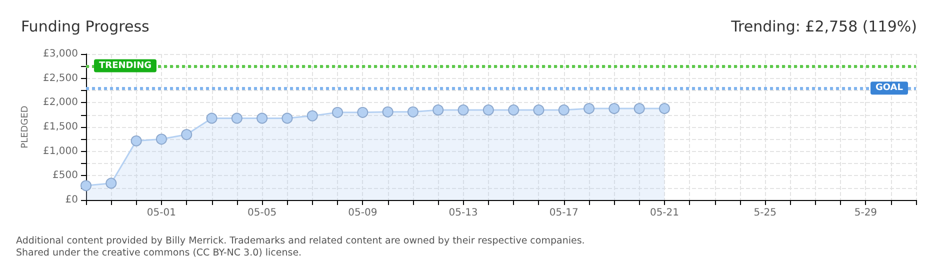 Image resolution: width=940 pixels, height=270 pixels. What do you see at coordinates (665, 213) in the screenshot?
I see `x-tick-label: 05-21` at bounding box center [665, 213].